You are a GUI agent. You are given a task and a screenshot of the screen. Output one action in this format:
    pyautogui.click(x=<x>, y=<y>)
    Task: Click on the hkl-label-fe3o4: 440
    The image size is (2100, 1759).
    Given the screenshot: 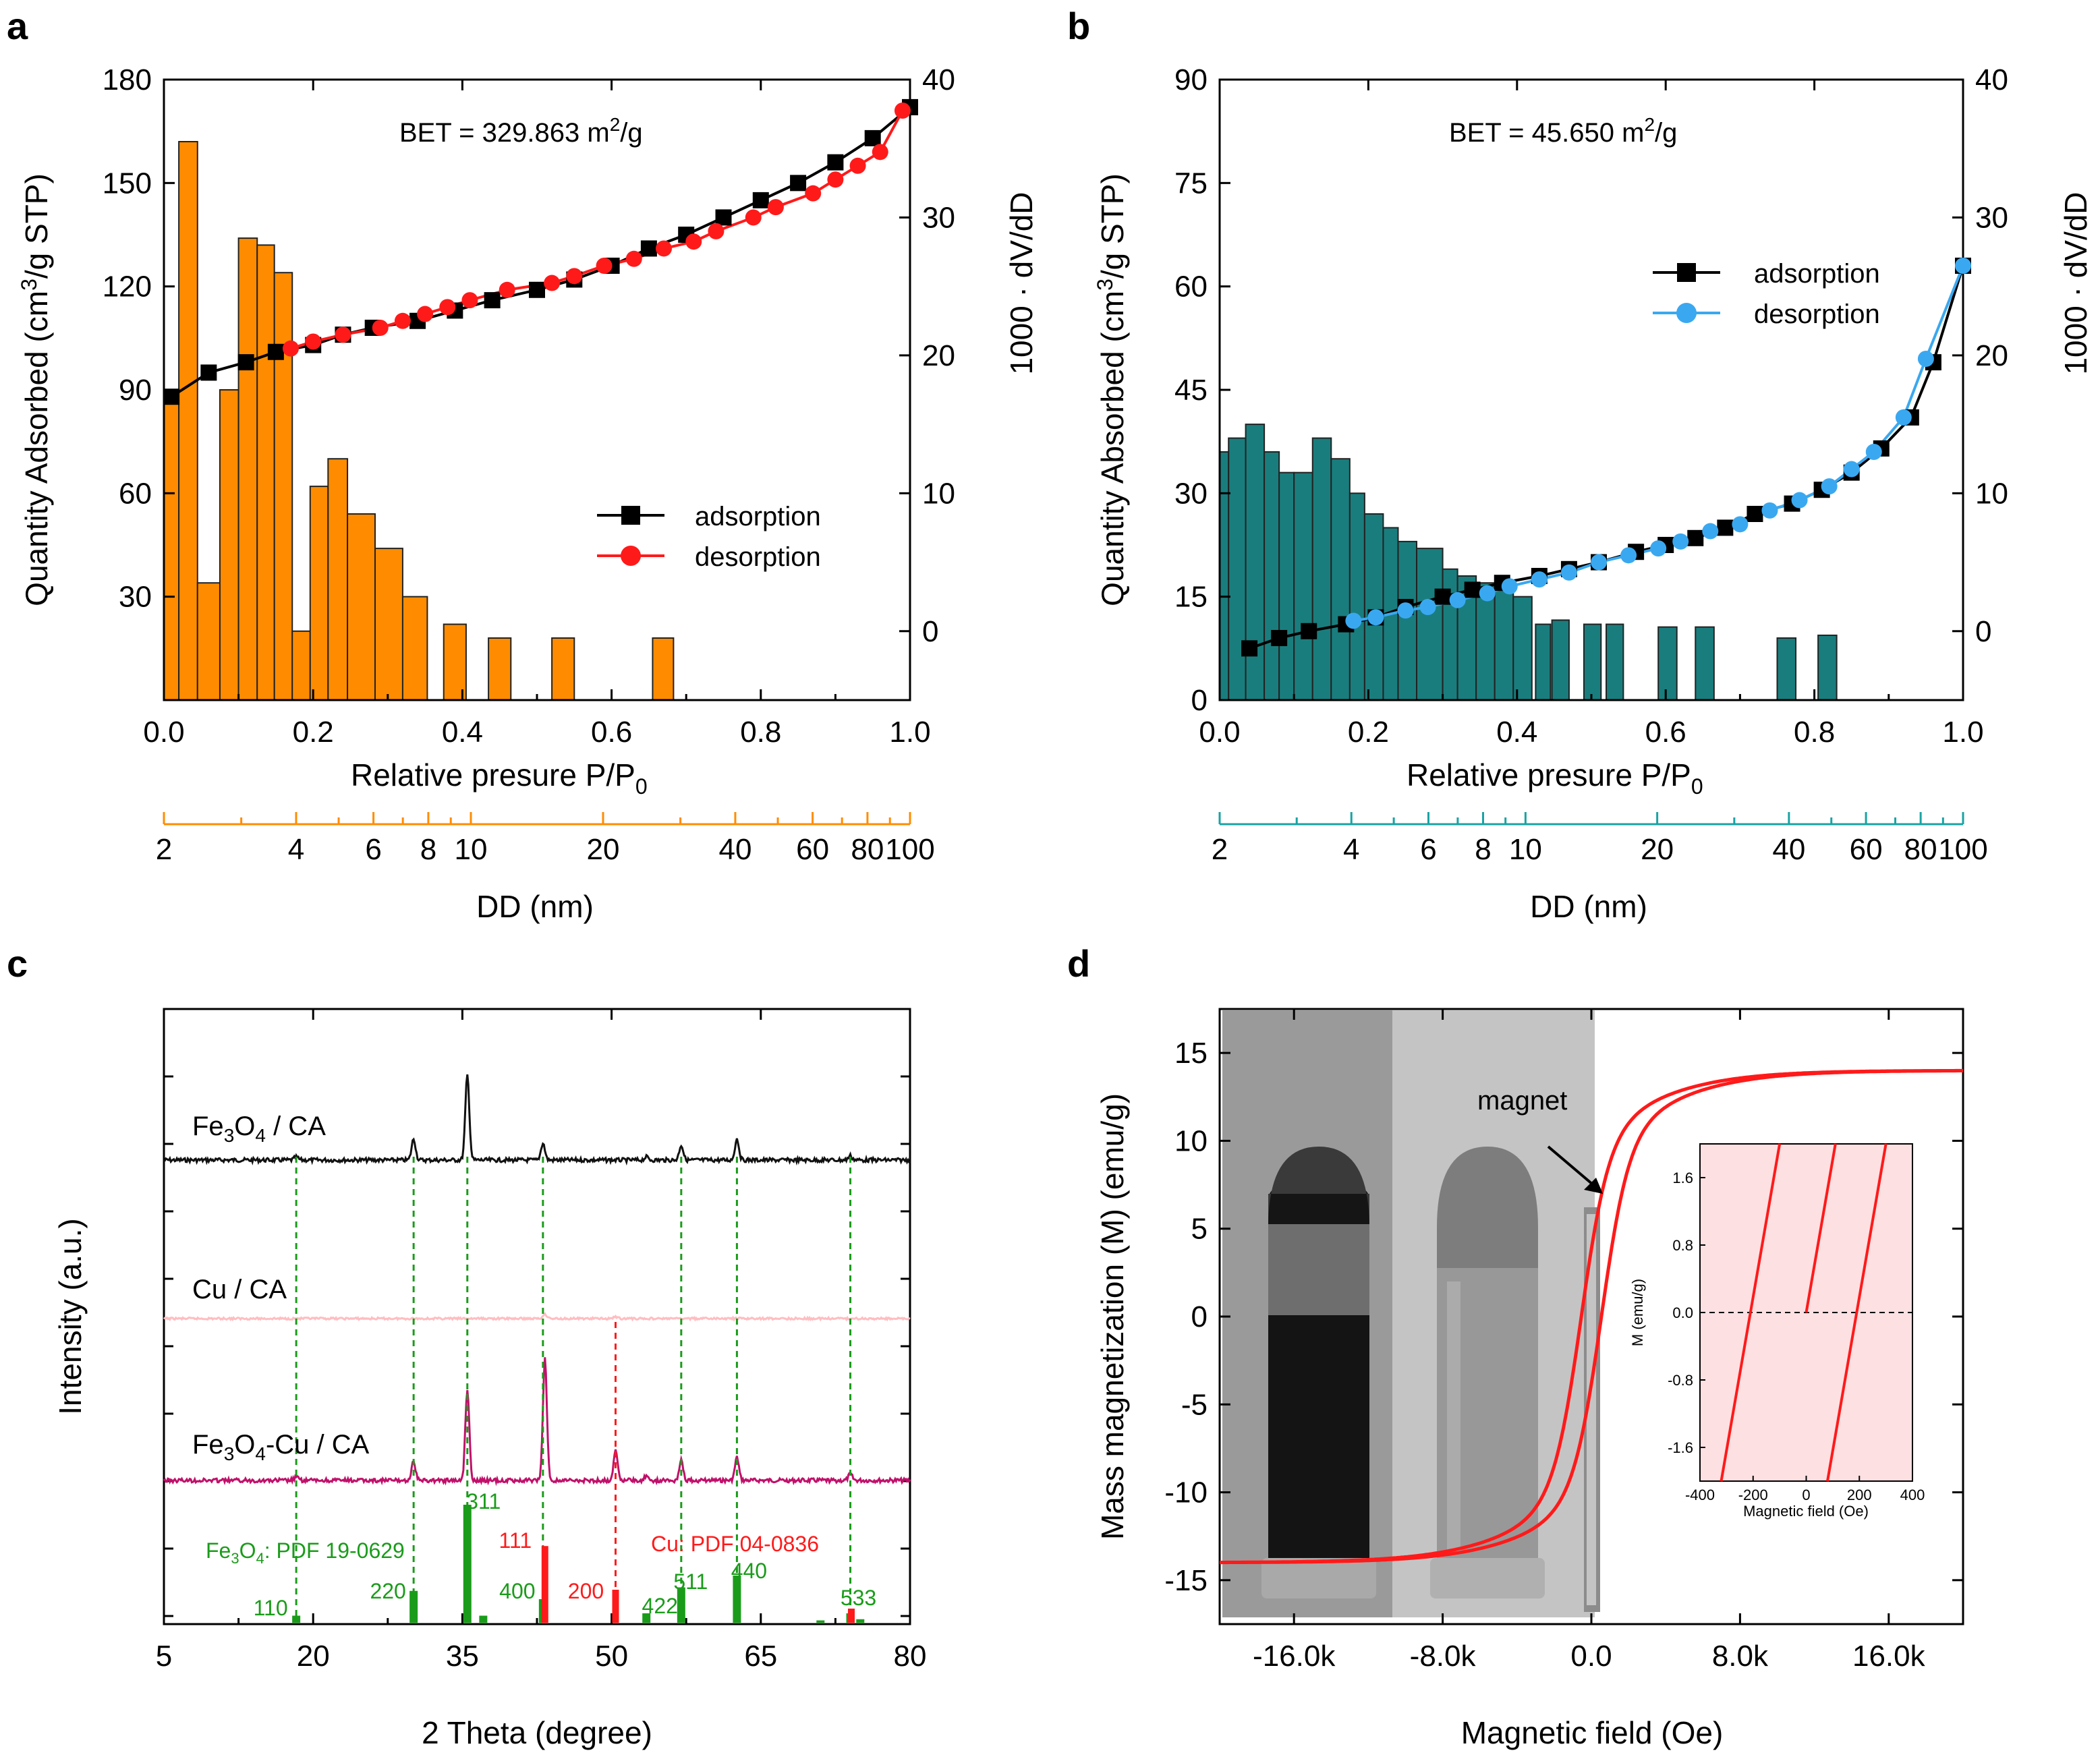 What is the action you would take?
    pyautogui.click(x=749, y=1571)
    